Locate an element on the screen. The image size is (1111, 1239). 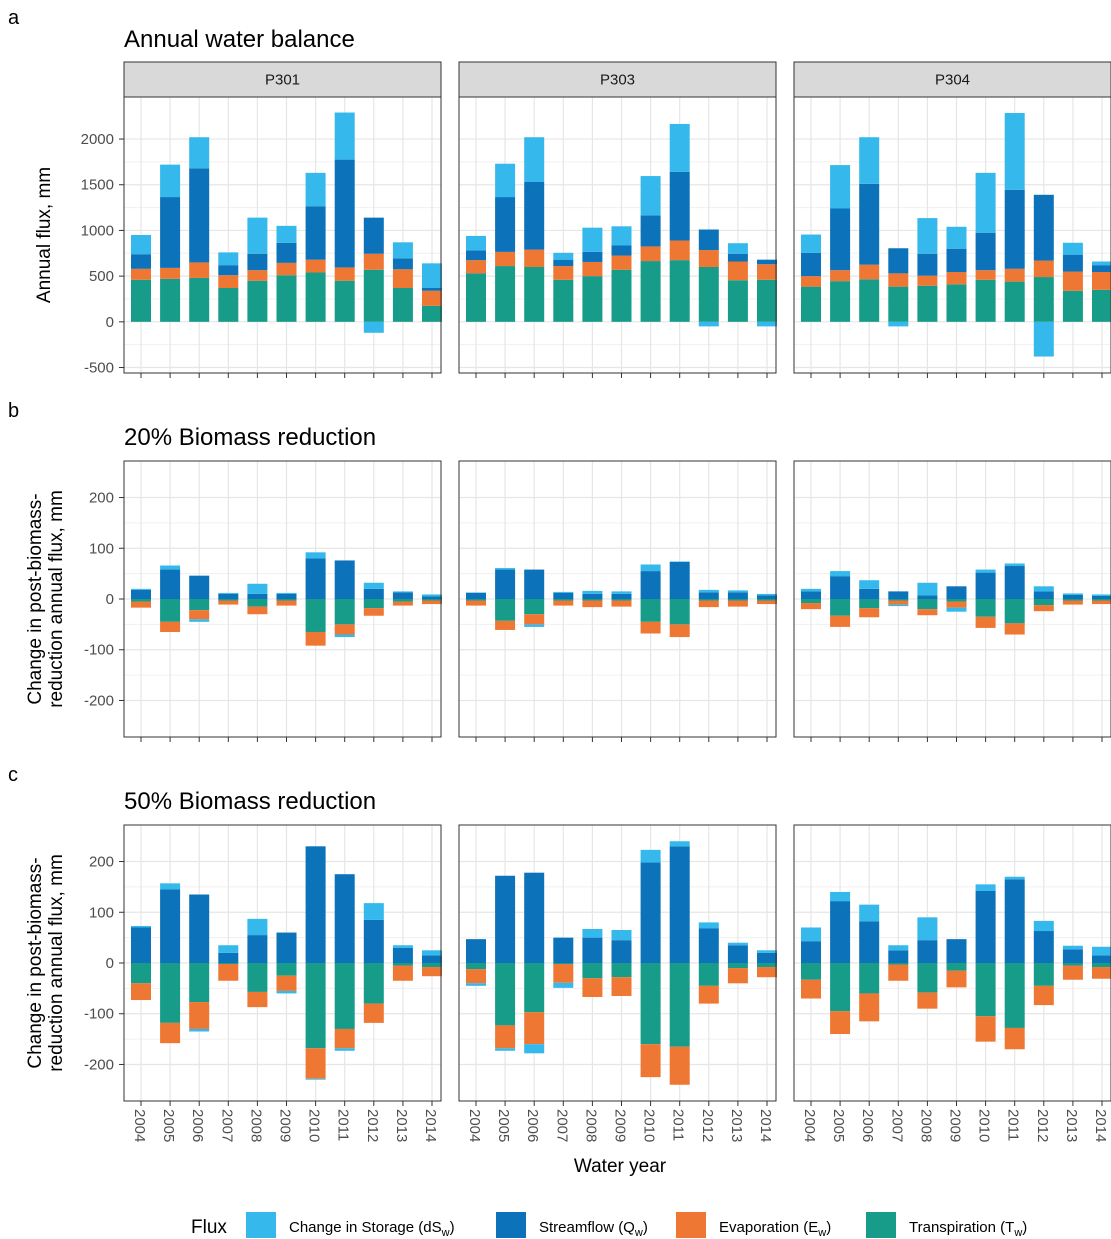
bar-E-2011 is located at coordinates (344, 274).